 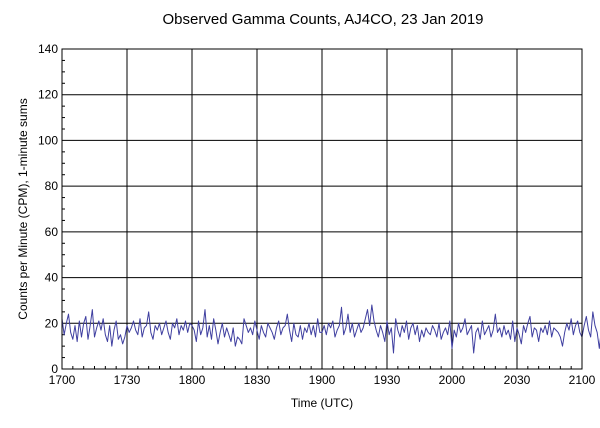 I want to click on y-tick-label: 140, so click(x=48, y=49).